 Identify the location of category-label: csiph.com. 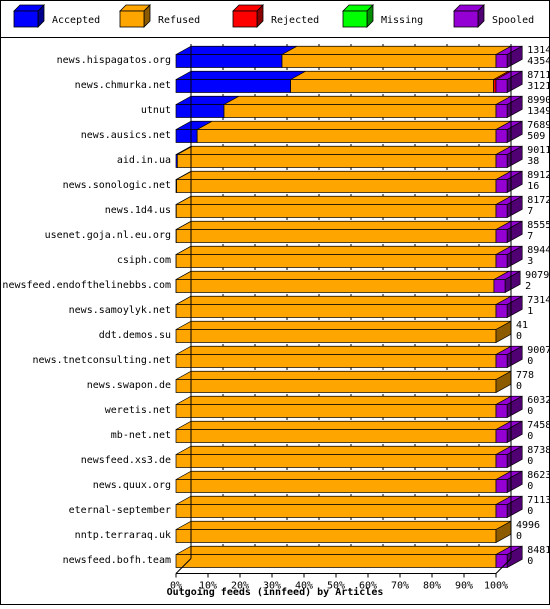
(144, 260).